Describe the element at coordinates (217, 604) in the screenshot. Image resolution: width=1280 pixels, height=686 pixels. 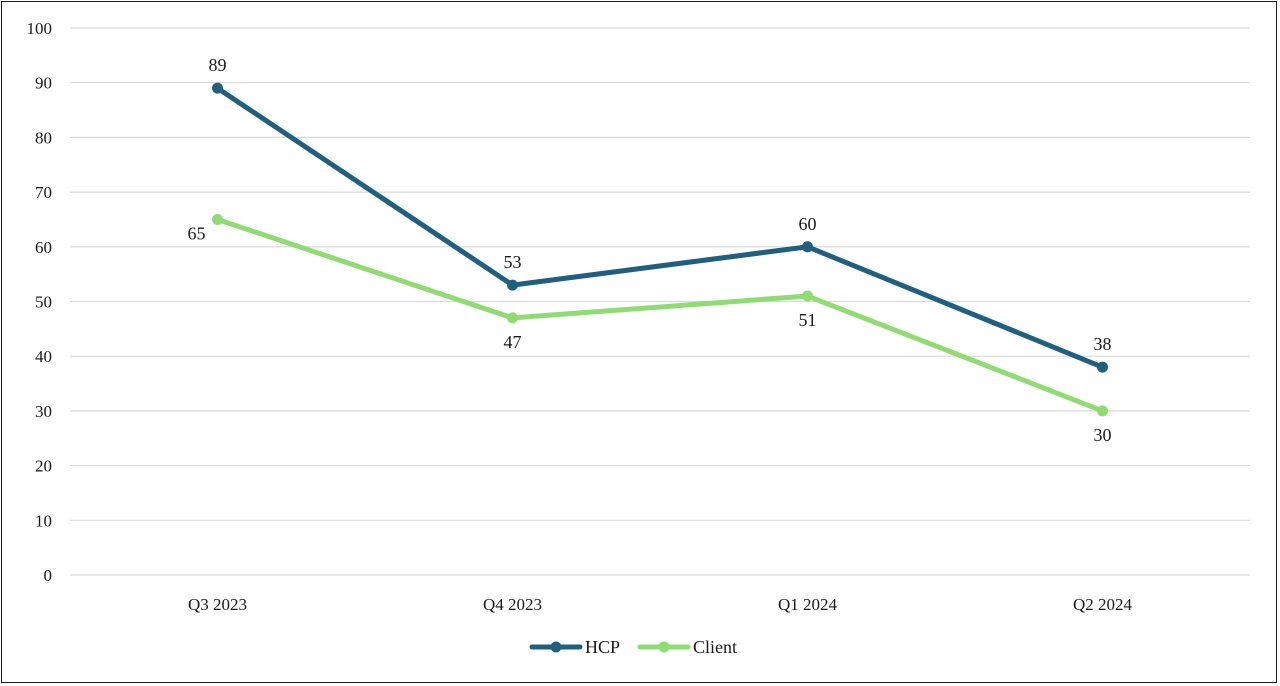
I see `x-tick-label: Q3 2023` at that location.